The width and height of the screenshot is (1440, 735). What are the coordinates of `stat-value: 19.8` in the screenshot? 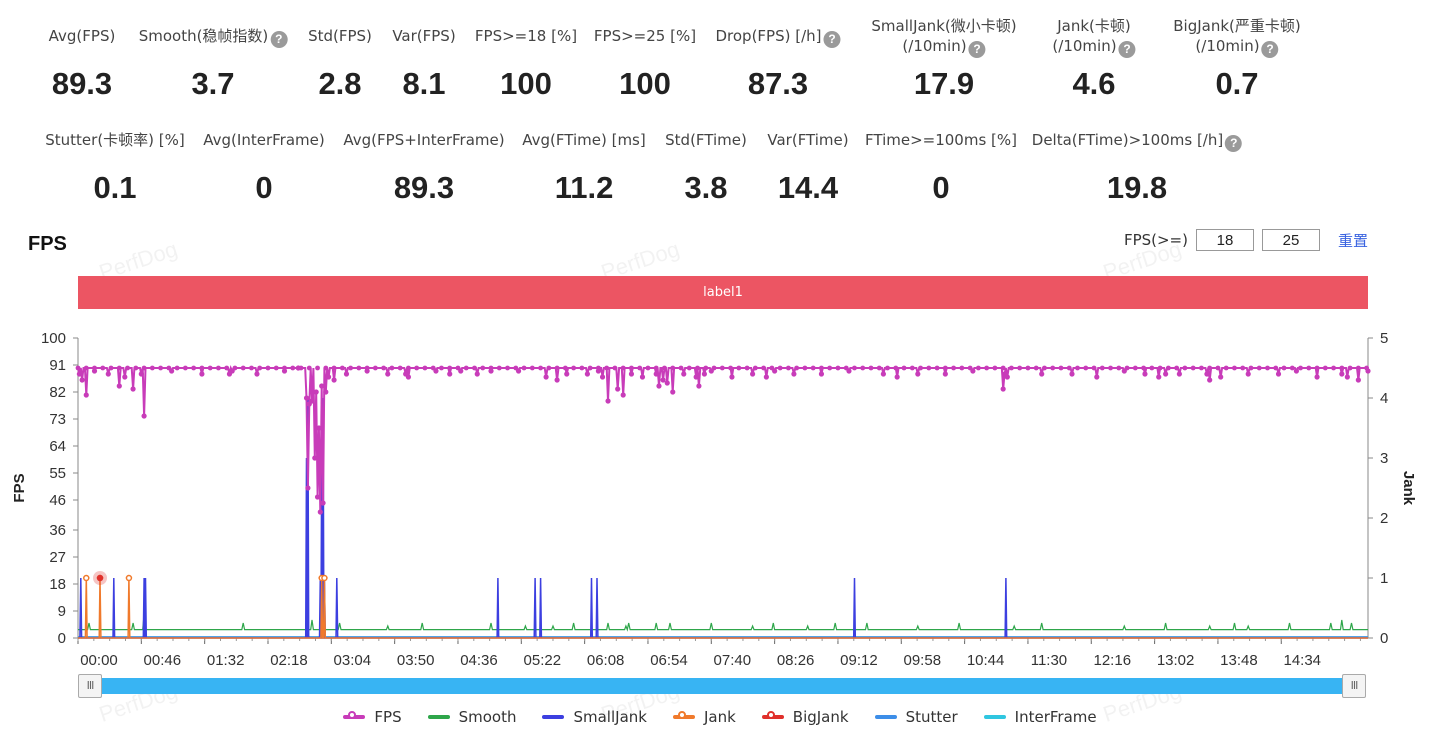 It's located at (1137, 187).